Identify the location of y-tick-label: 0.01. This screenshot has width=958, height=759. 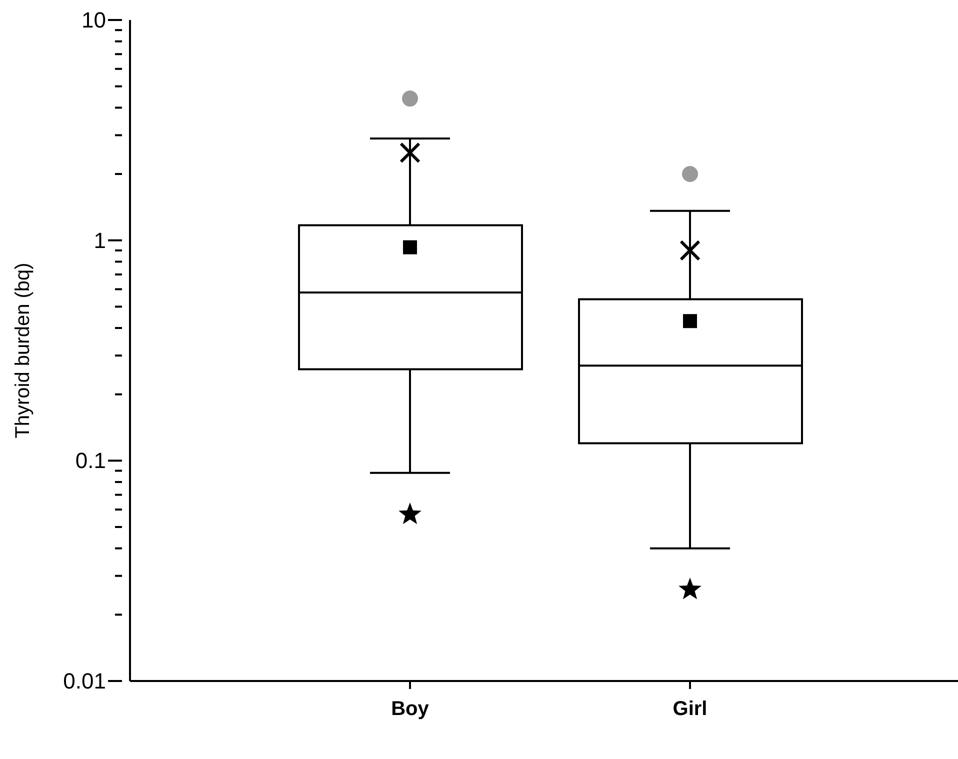
(84, 681).